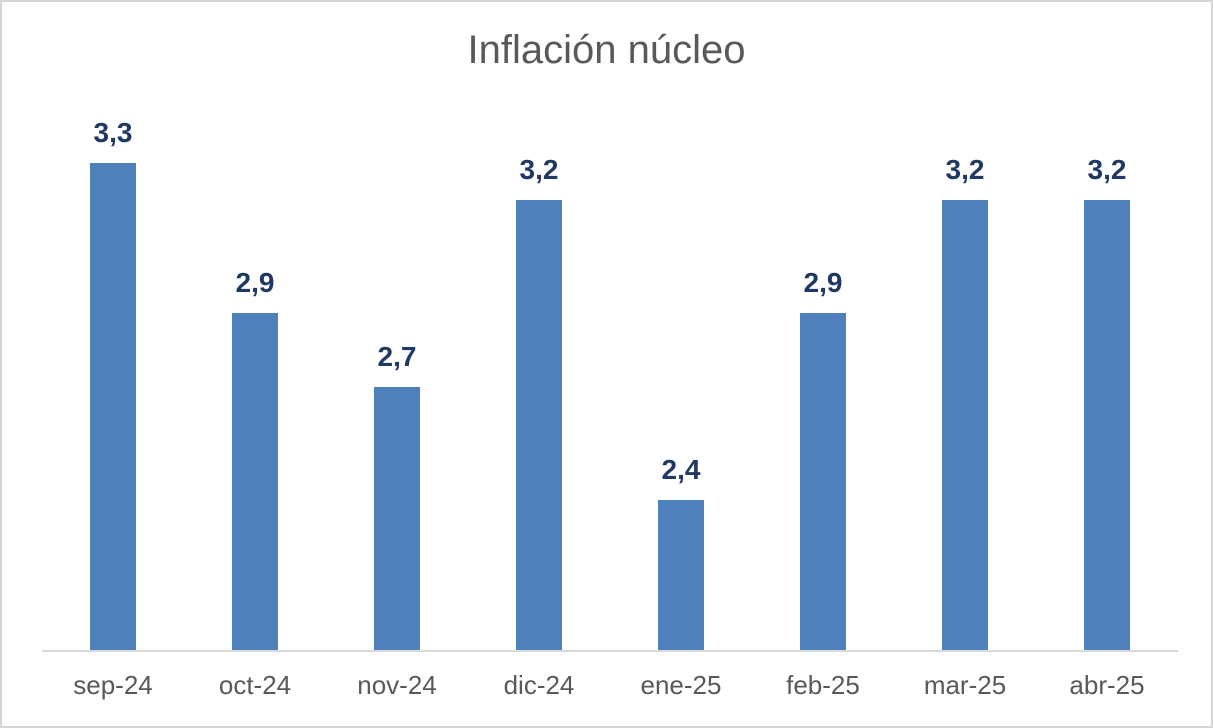 The height and width of the screenshot is (728, 1213). I want to click on bar-value-label: 2,4, so click(681, 469).